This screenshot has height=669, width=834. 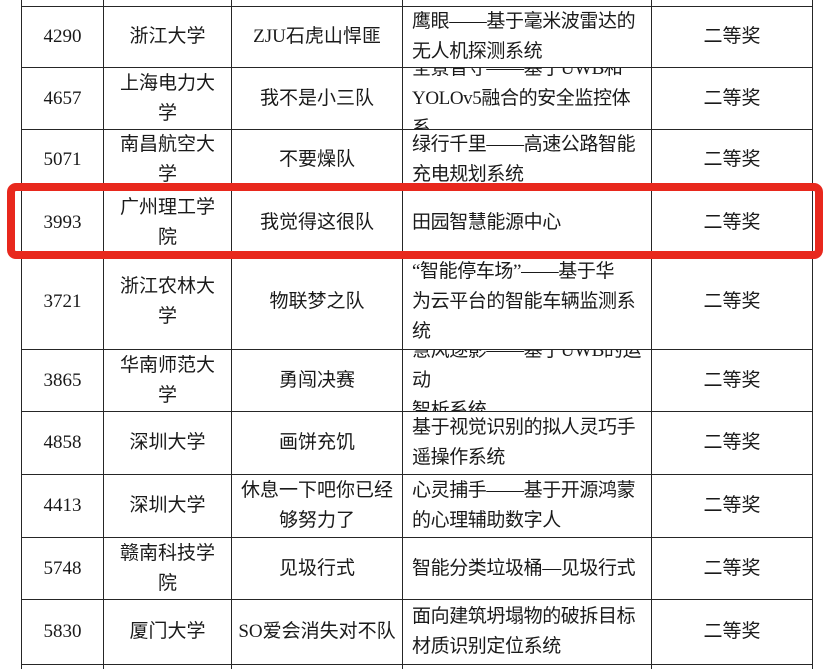 What do you see at coordinates (317, 37) in the screenshot?
I see `cell-team: ZJU石虎山悍匪` at bounding box center [317, 37].